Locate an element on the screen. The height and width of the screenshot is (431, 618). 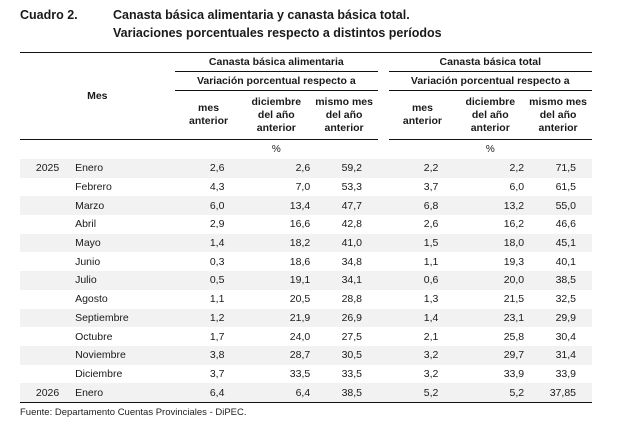
column-header-cba-2: diciembre del año anterior is located at coordinates (276, 115).